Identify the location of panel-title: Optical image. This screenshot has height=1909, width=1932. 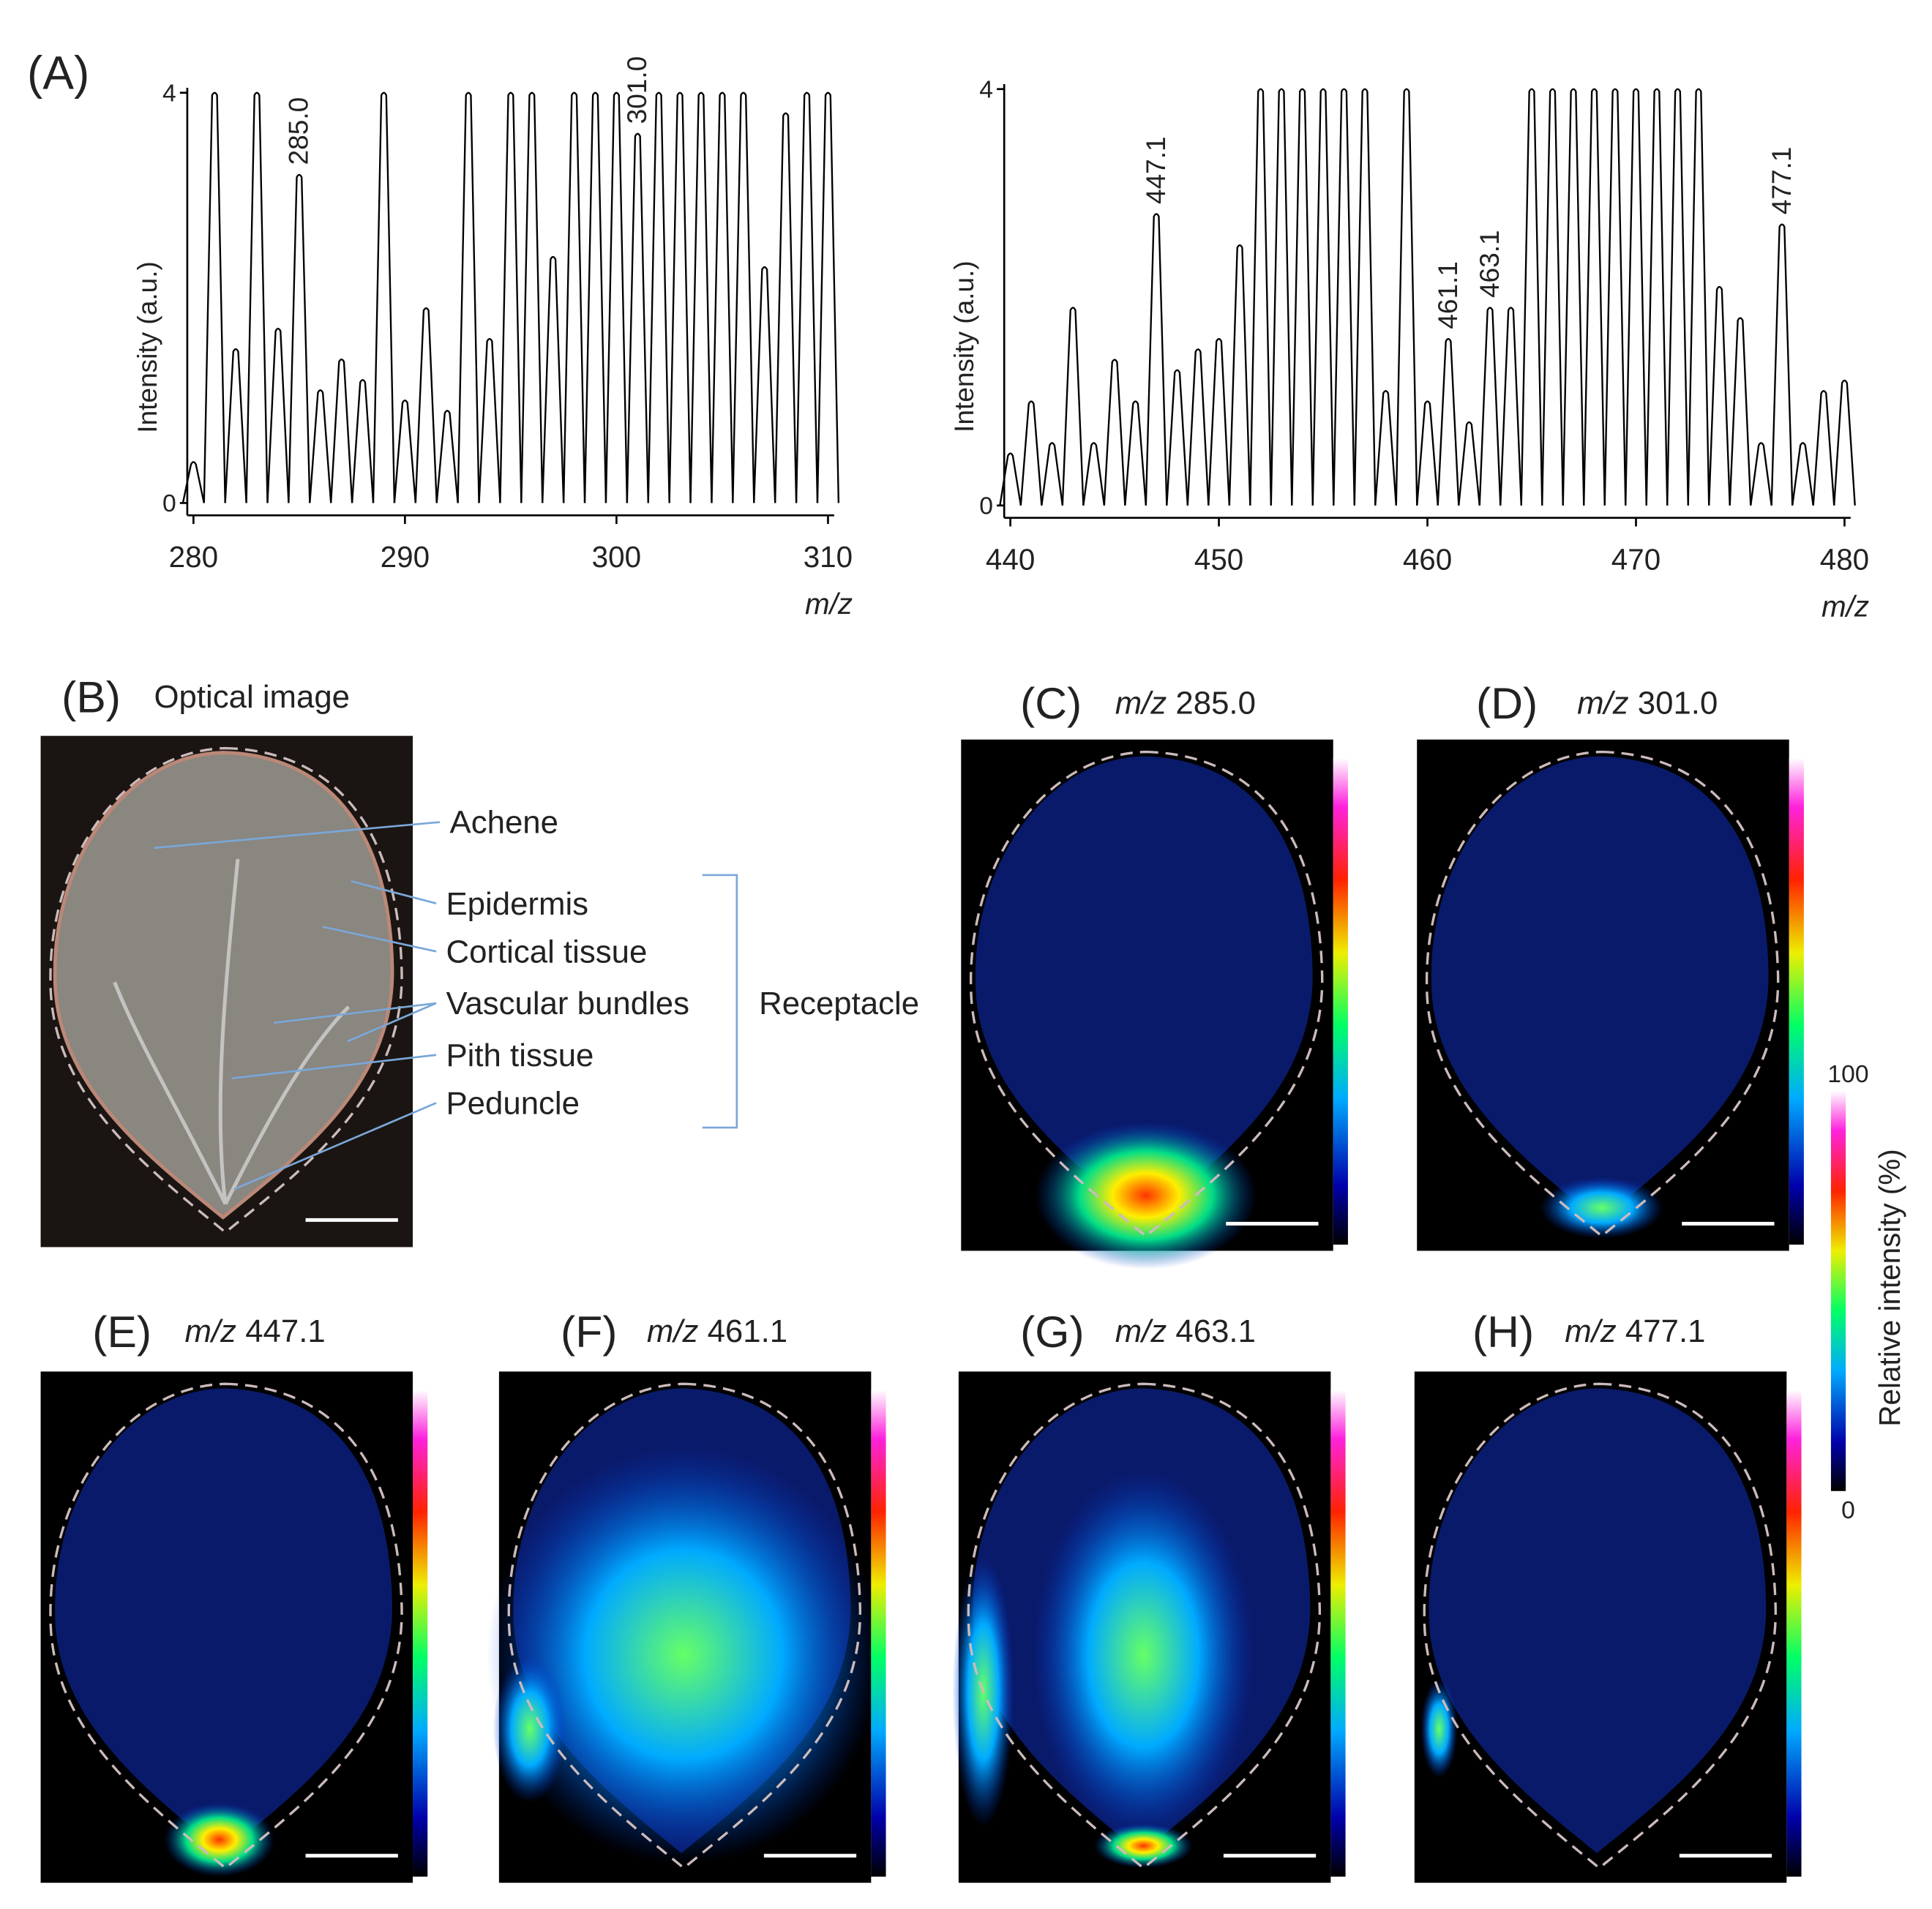
(252, 697).